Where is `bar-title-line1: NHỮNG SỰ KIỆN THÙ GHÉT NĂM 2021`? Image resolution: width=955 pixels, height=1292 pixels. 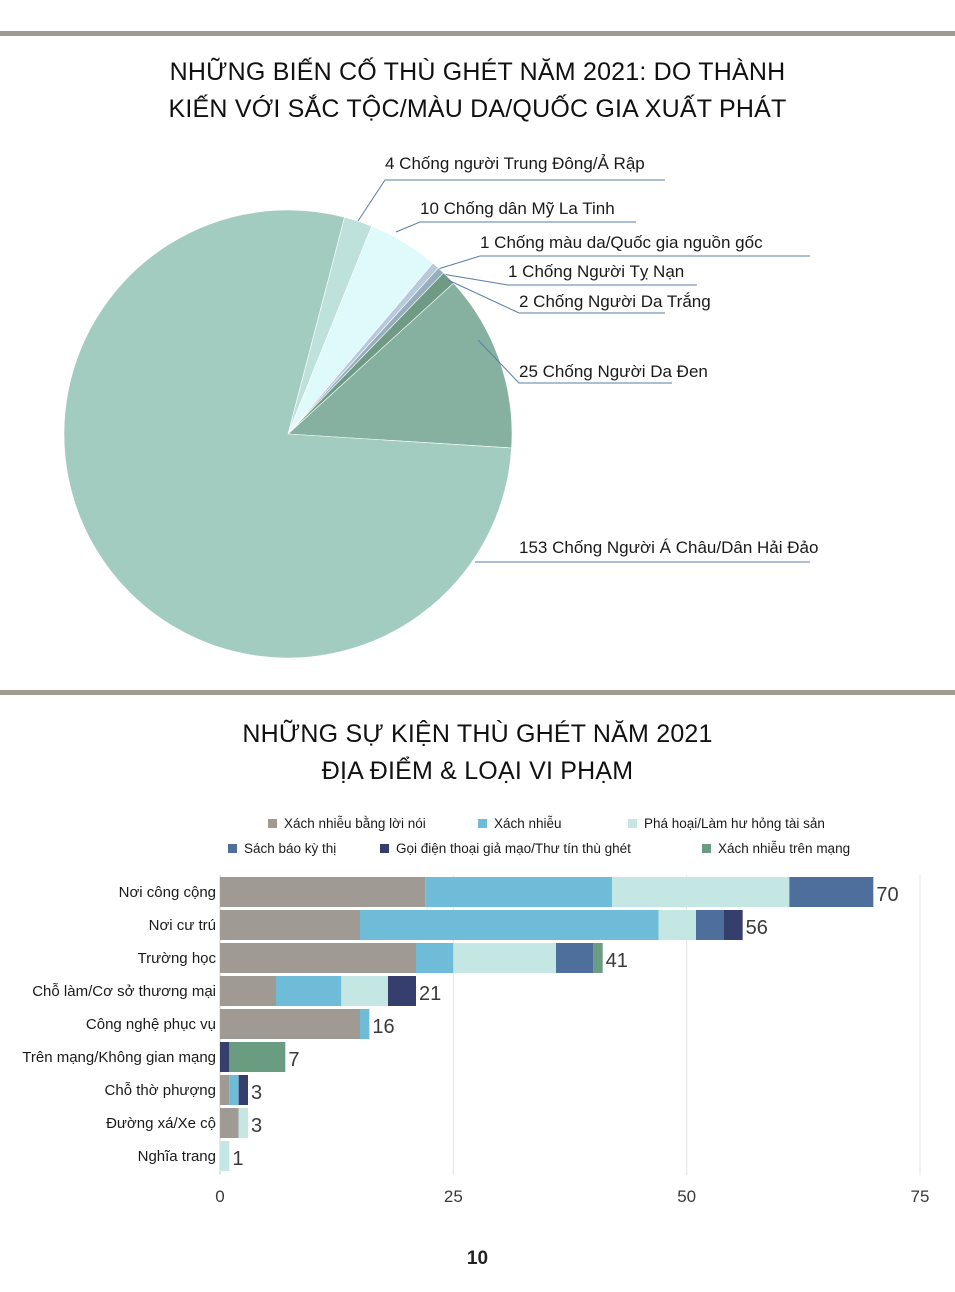
bar-title-line1: NHỮNG SỰ KIỆN THÙ GHÉT NĂM 2021 is located at coordinates (477, 734).